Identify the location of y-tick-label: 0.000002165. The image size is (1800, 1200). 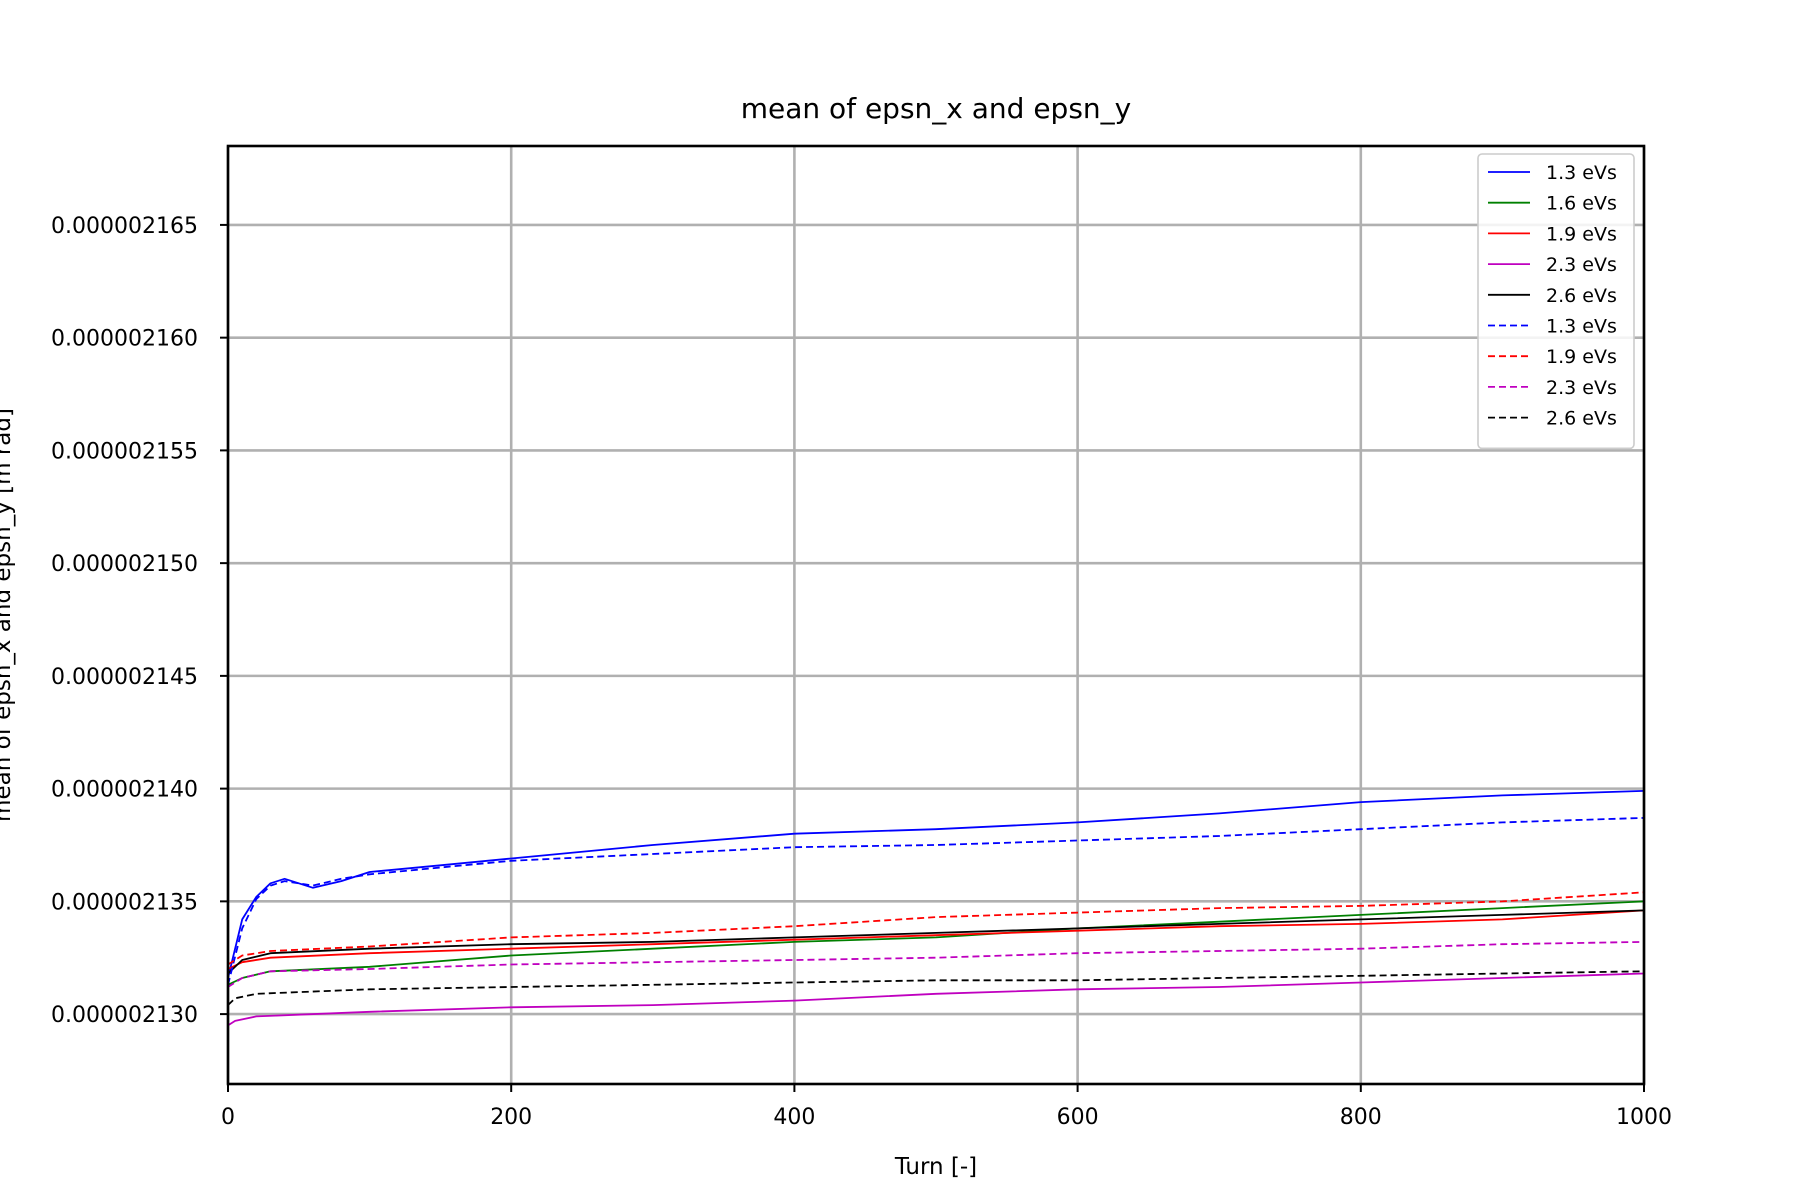
(124, 226).